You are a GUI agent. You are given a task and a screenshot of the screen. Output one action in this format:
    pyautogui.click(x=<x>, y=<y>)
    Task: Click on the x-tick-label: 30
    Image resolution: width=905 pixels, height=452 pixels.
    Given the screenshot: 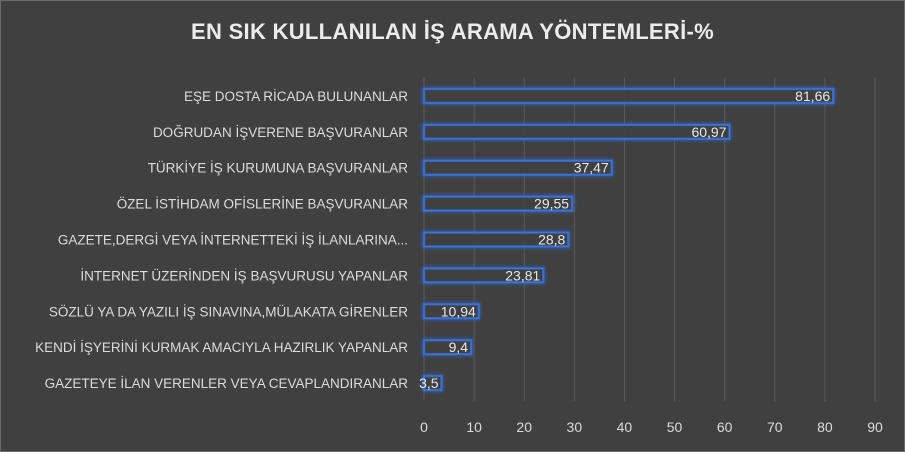 What is the action you would take?
    pyautogui.click(x=575, y=427)
    